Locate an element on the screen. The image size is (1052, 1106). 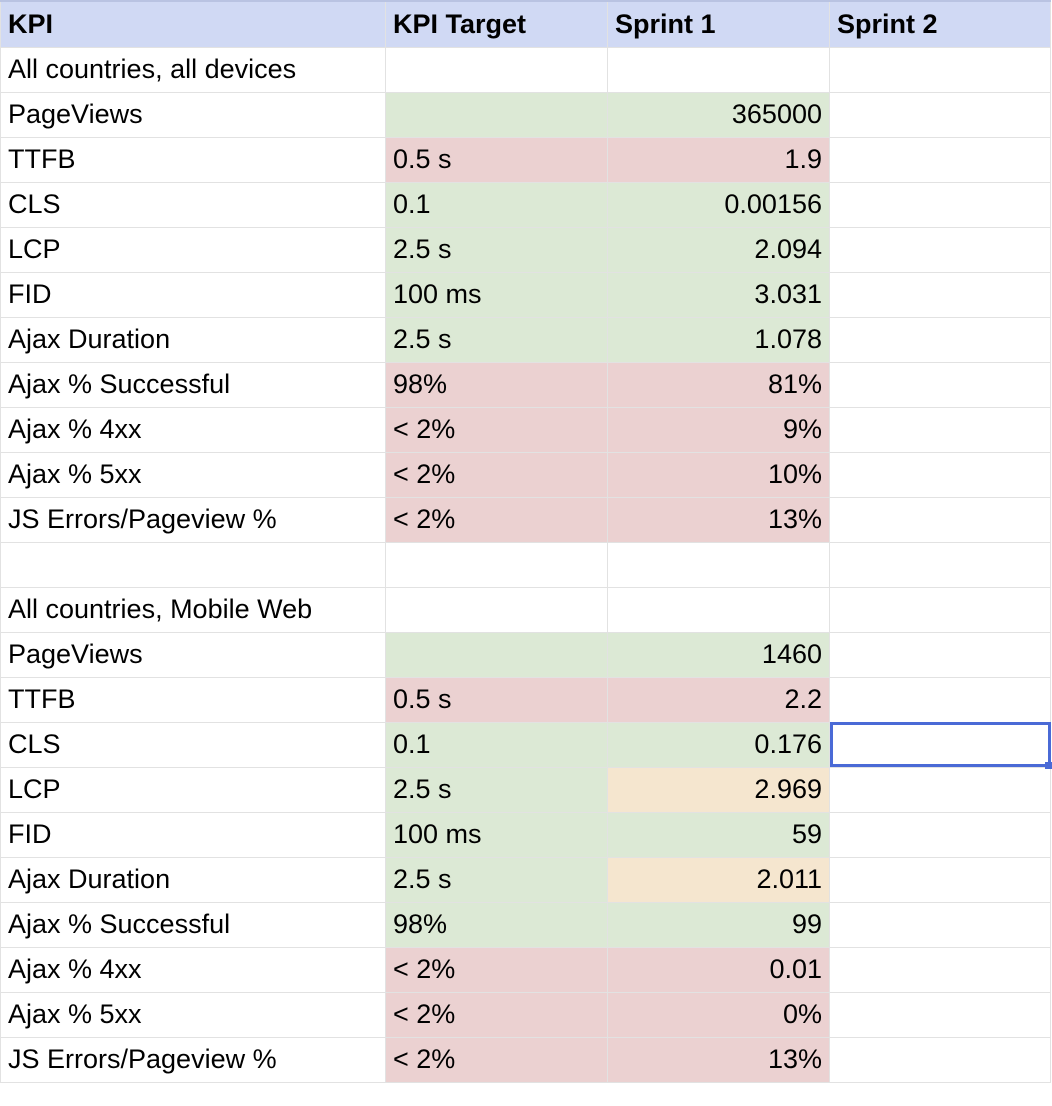
table-row: LCP 2.5 s 2.969 is located at coordinates (525, 789).